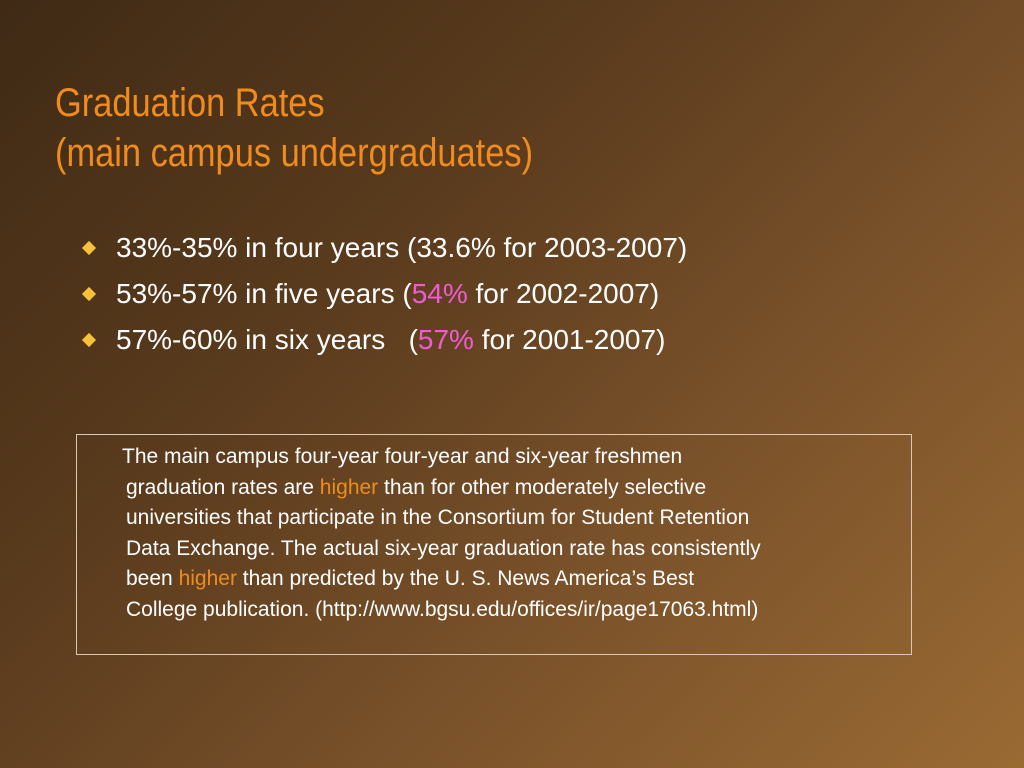 The image size is (1024, 768). Describe the element at coordinates (439, 293) in the screenshot. I see `bullet-highlight: 54%` at that location.